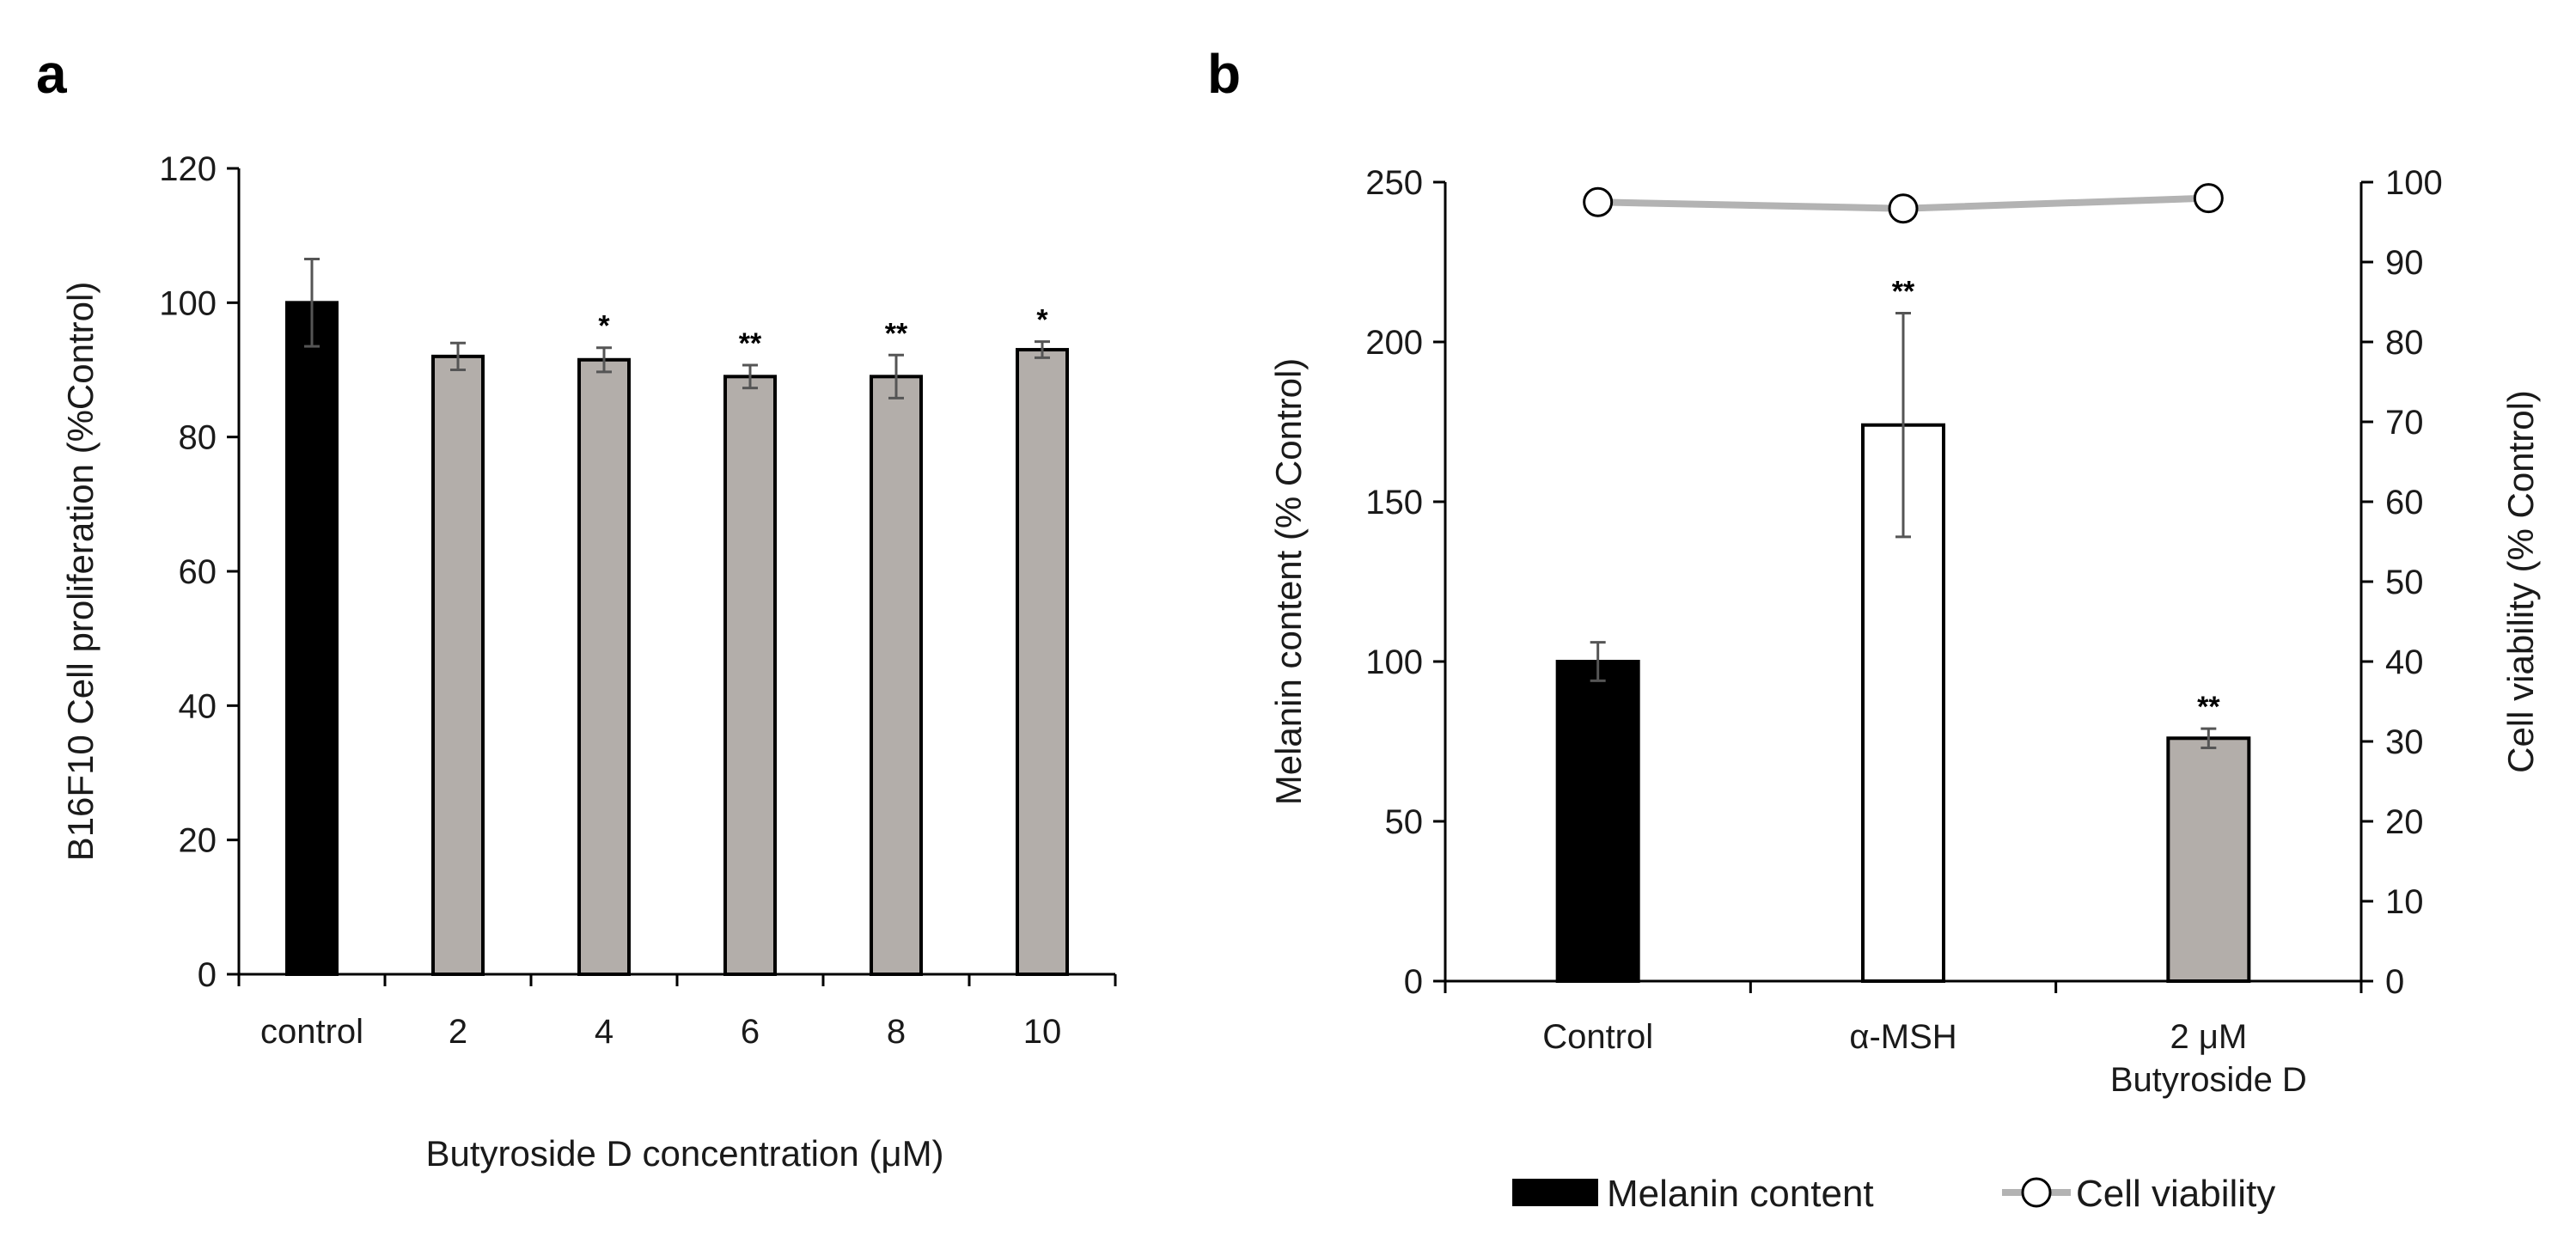 This screenshot has width=2576, height=1238. Describe the element at coordinates (458, 1032) in the screenshot. I see `chart-a-x-tick-label: 2` at that location.